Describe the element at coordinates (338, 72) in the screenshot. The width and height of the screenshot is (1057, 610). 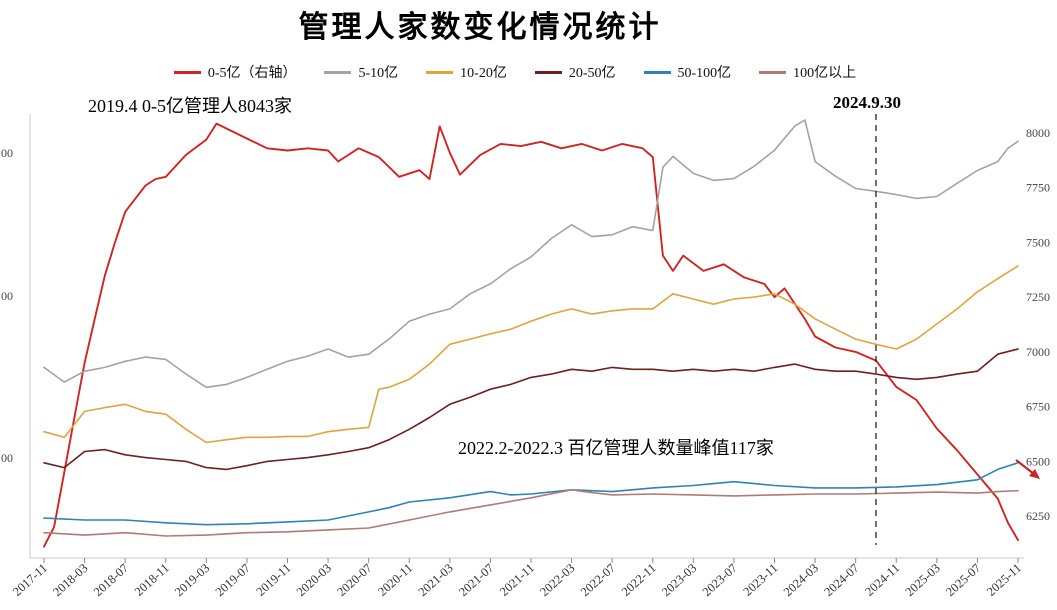
I see `legend-line-5-10yi-icon` at that location.